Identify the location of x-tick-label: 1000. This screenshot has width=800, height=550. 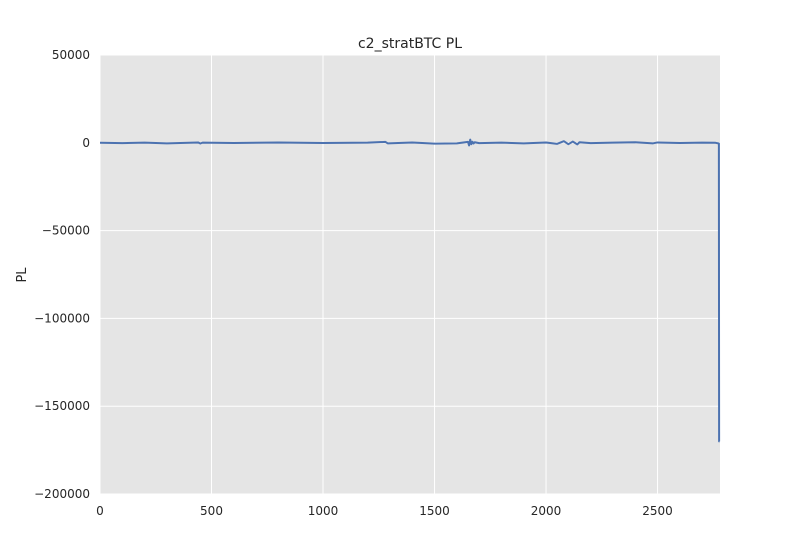
(323, 511).